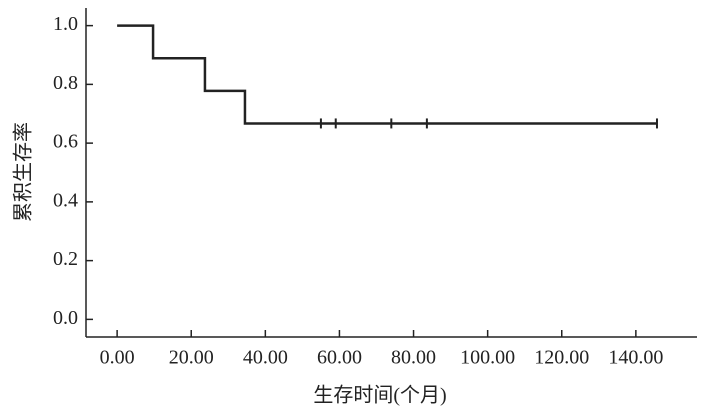 The image size is (714, 417). I want to click on y-axis-label: 累积生存率, so click(23, 172).